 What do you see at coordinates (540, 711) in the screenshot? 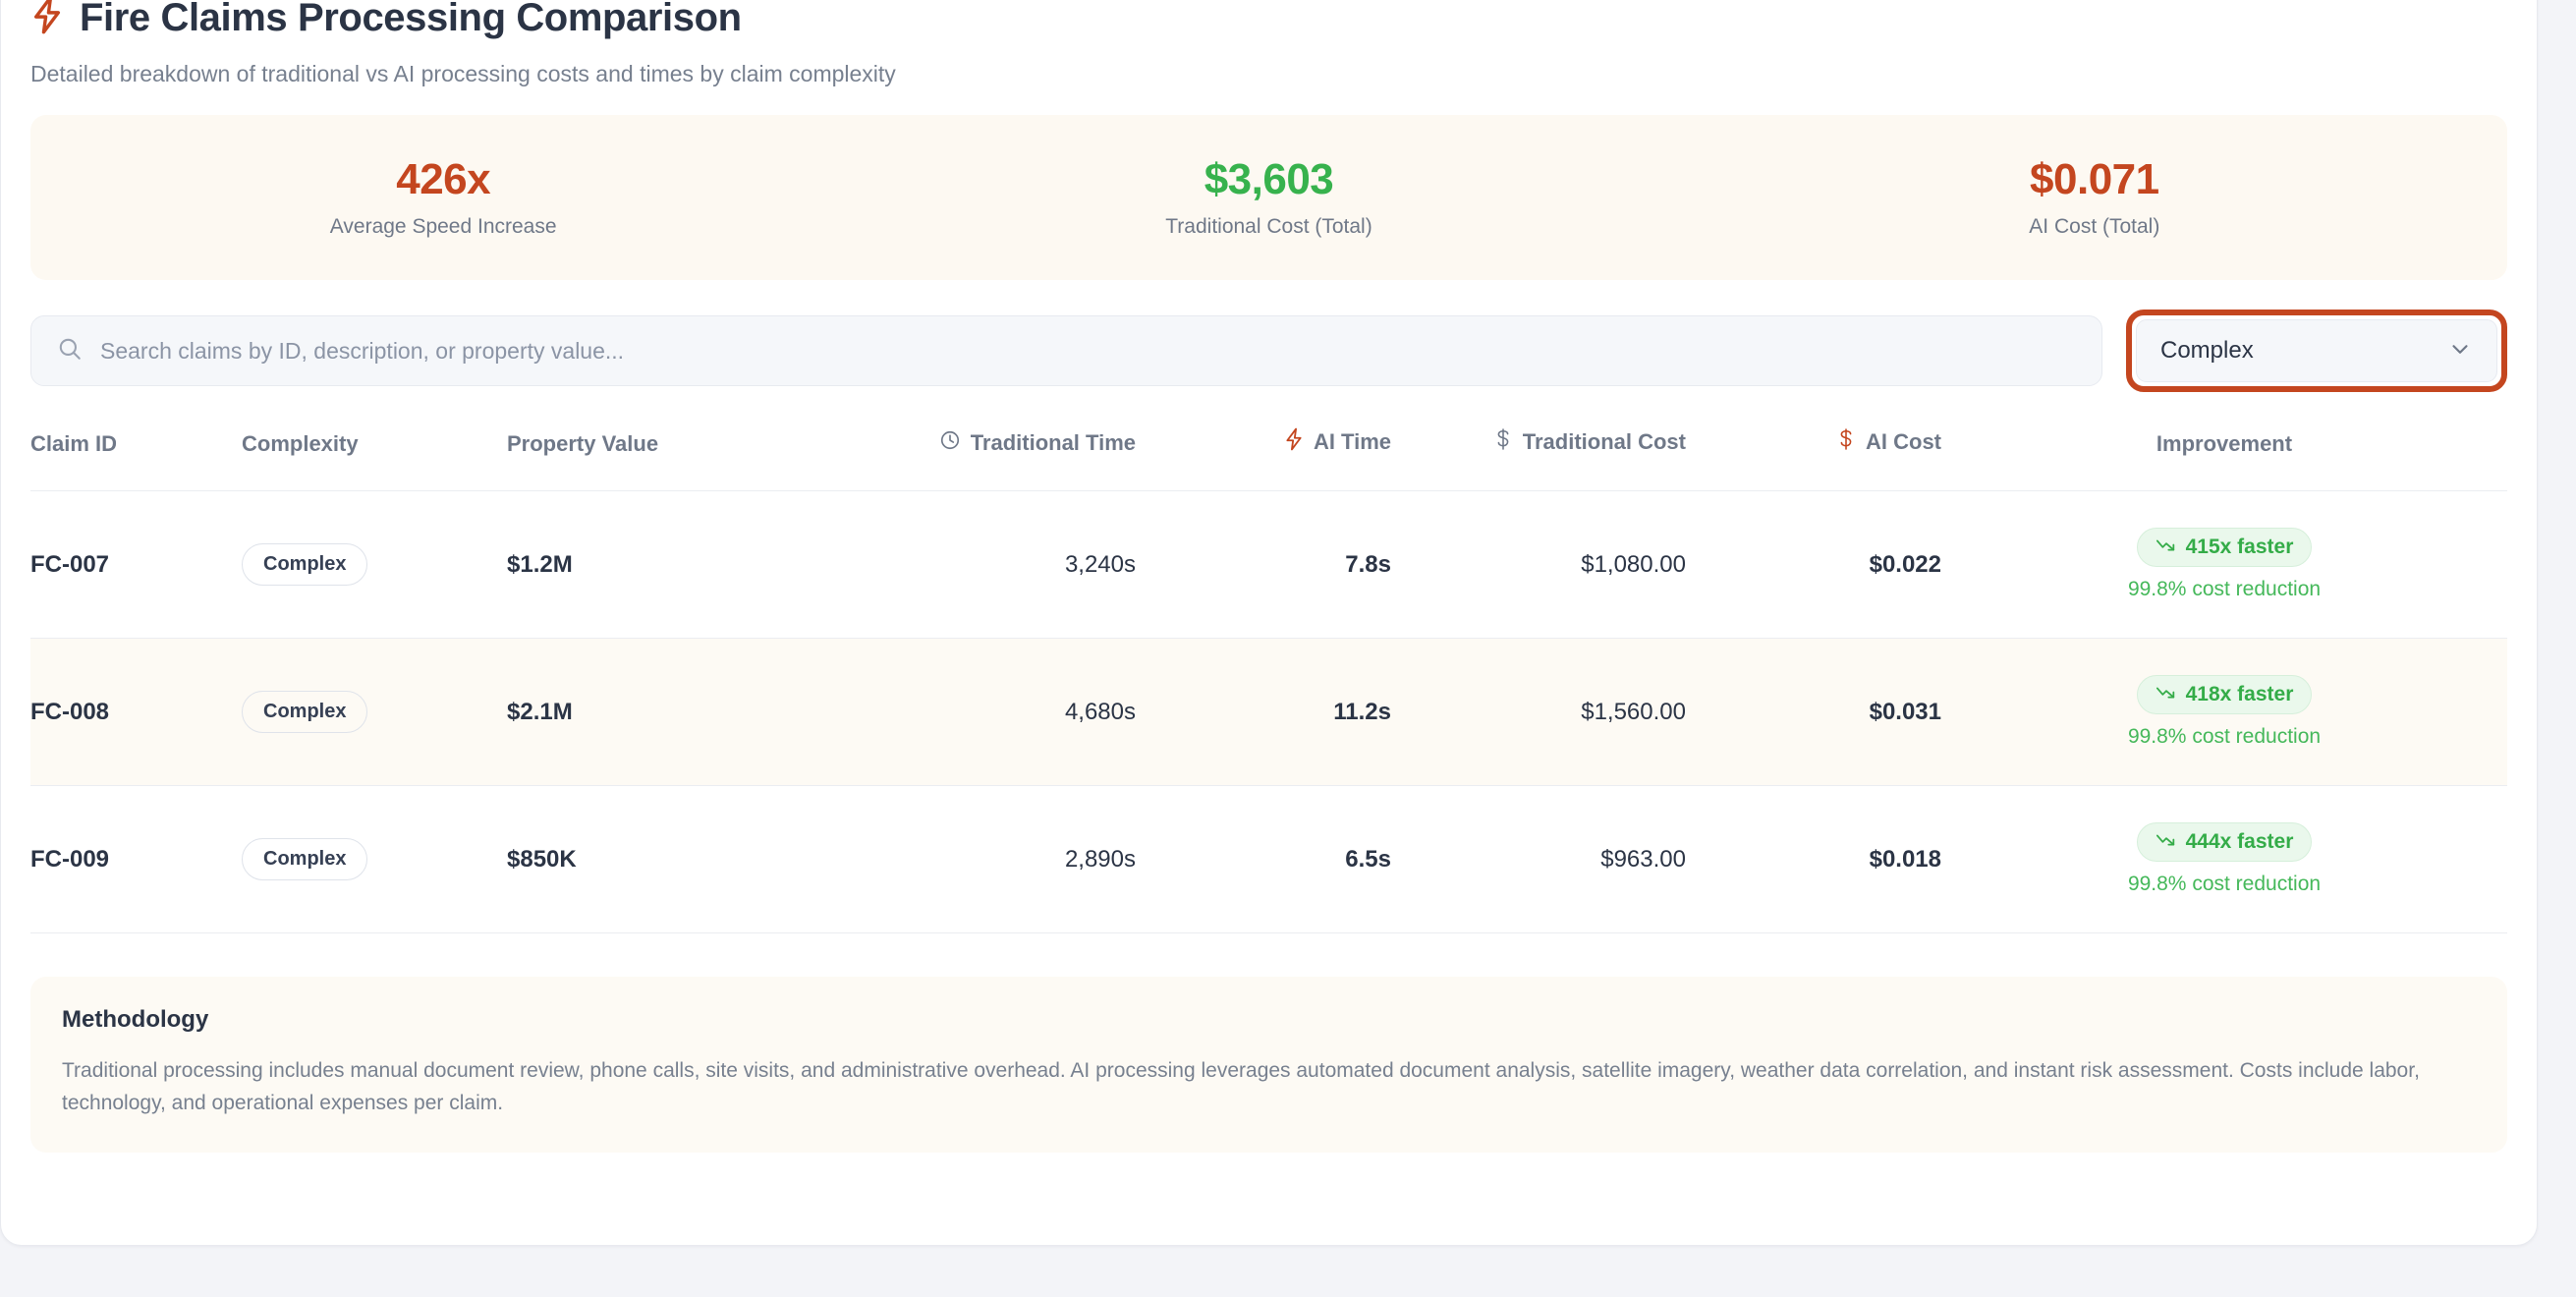
I see `cell-property-value: $2.1M` at bounding box center [540, 711].